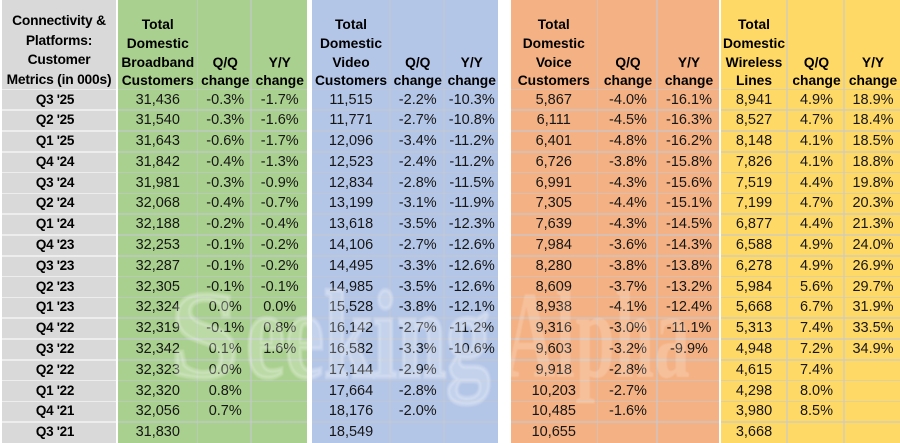  Describe the element at coordinates (368, 336) in the screenshot. I see `svg-text: eeking` at that location.